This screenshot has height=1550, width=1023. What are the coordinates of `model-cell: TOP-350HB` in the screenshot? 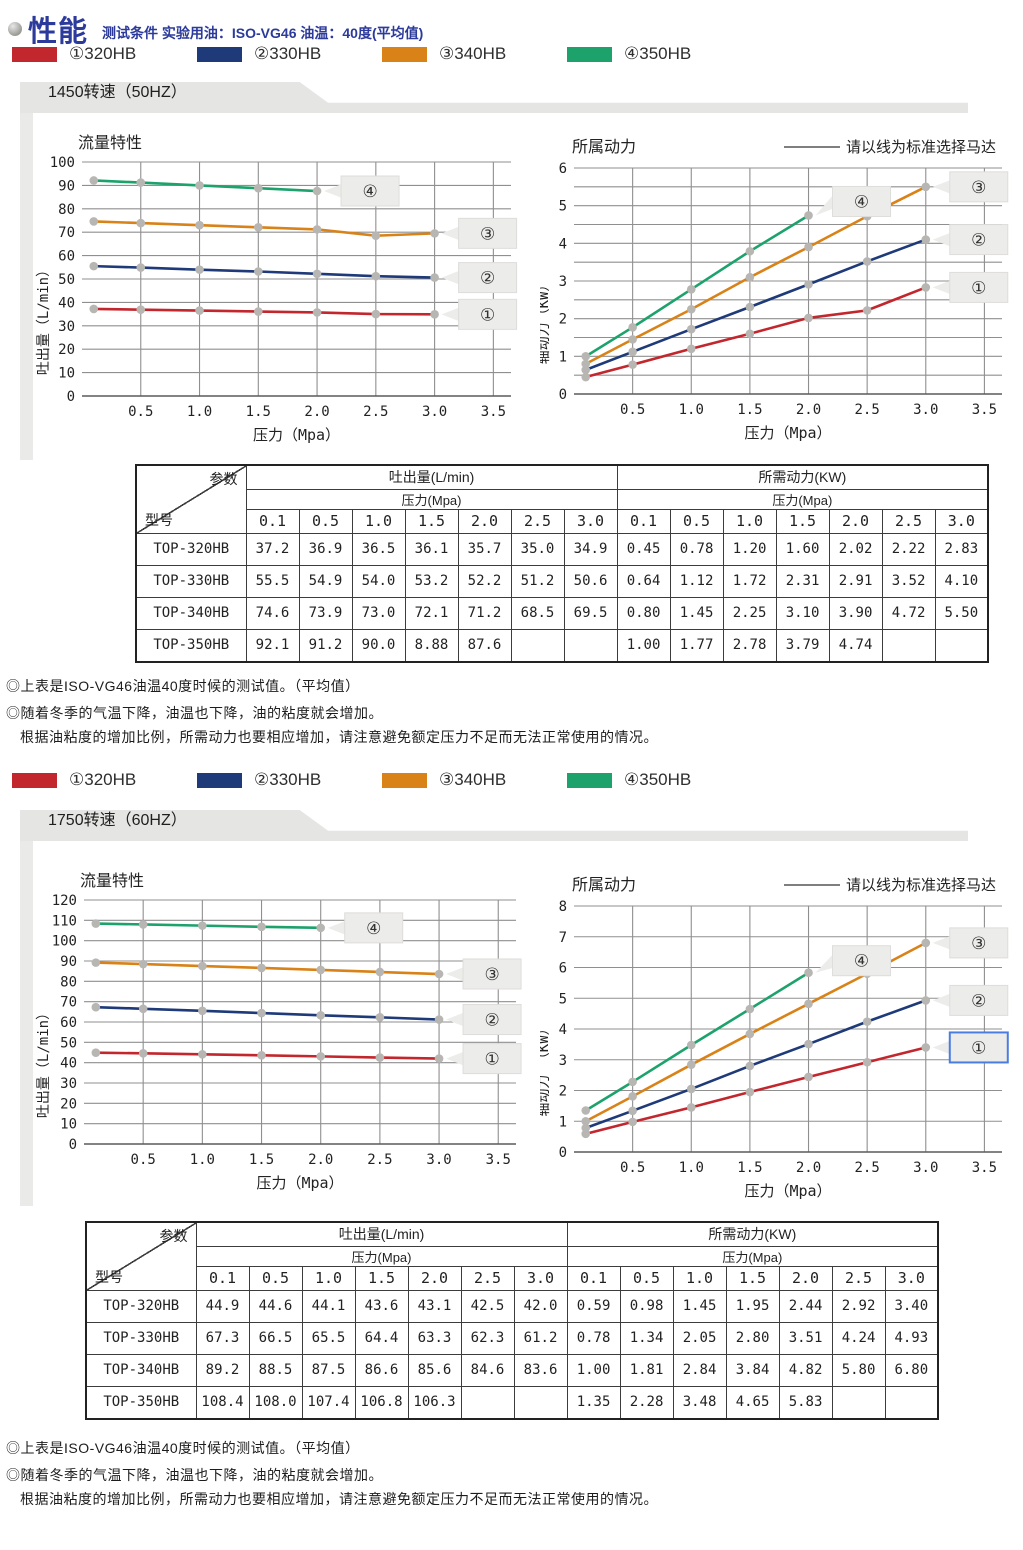 It's located at (141, 1402).